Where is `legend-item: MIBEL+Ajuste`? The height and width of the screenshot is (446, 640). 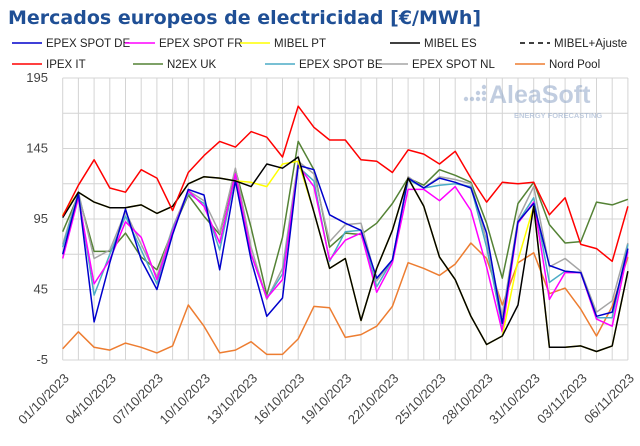
legend-item: MIBEL+Ajuste is located at coordinates (573, 44).